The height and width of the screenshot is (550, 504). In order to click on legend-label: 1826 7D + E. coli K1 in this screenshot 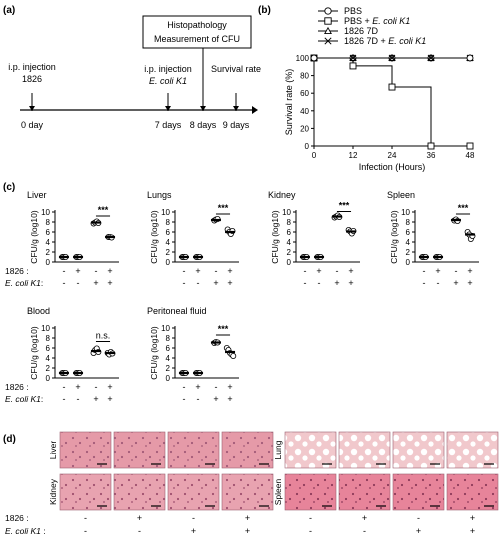, I will do `click(385, 41)`.